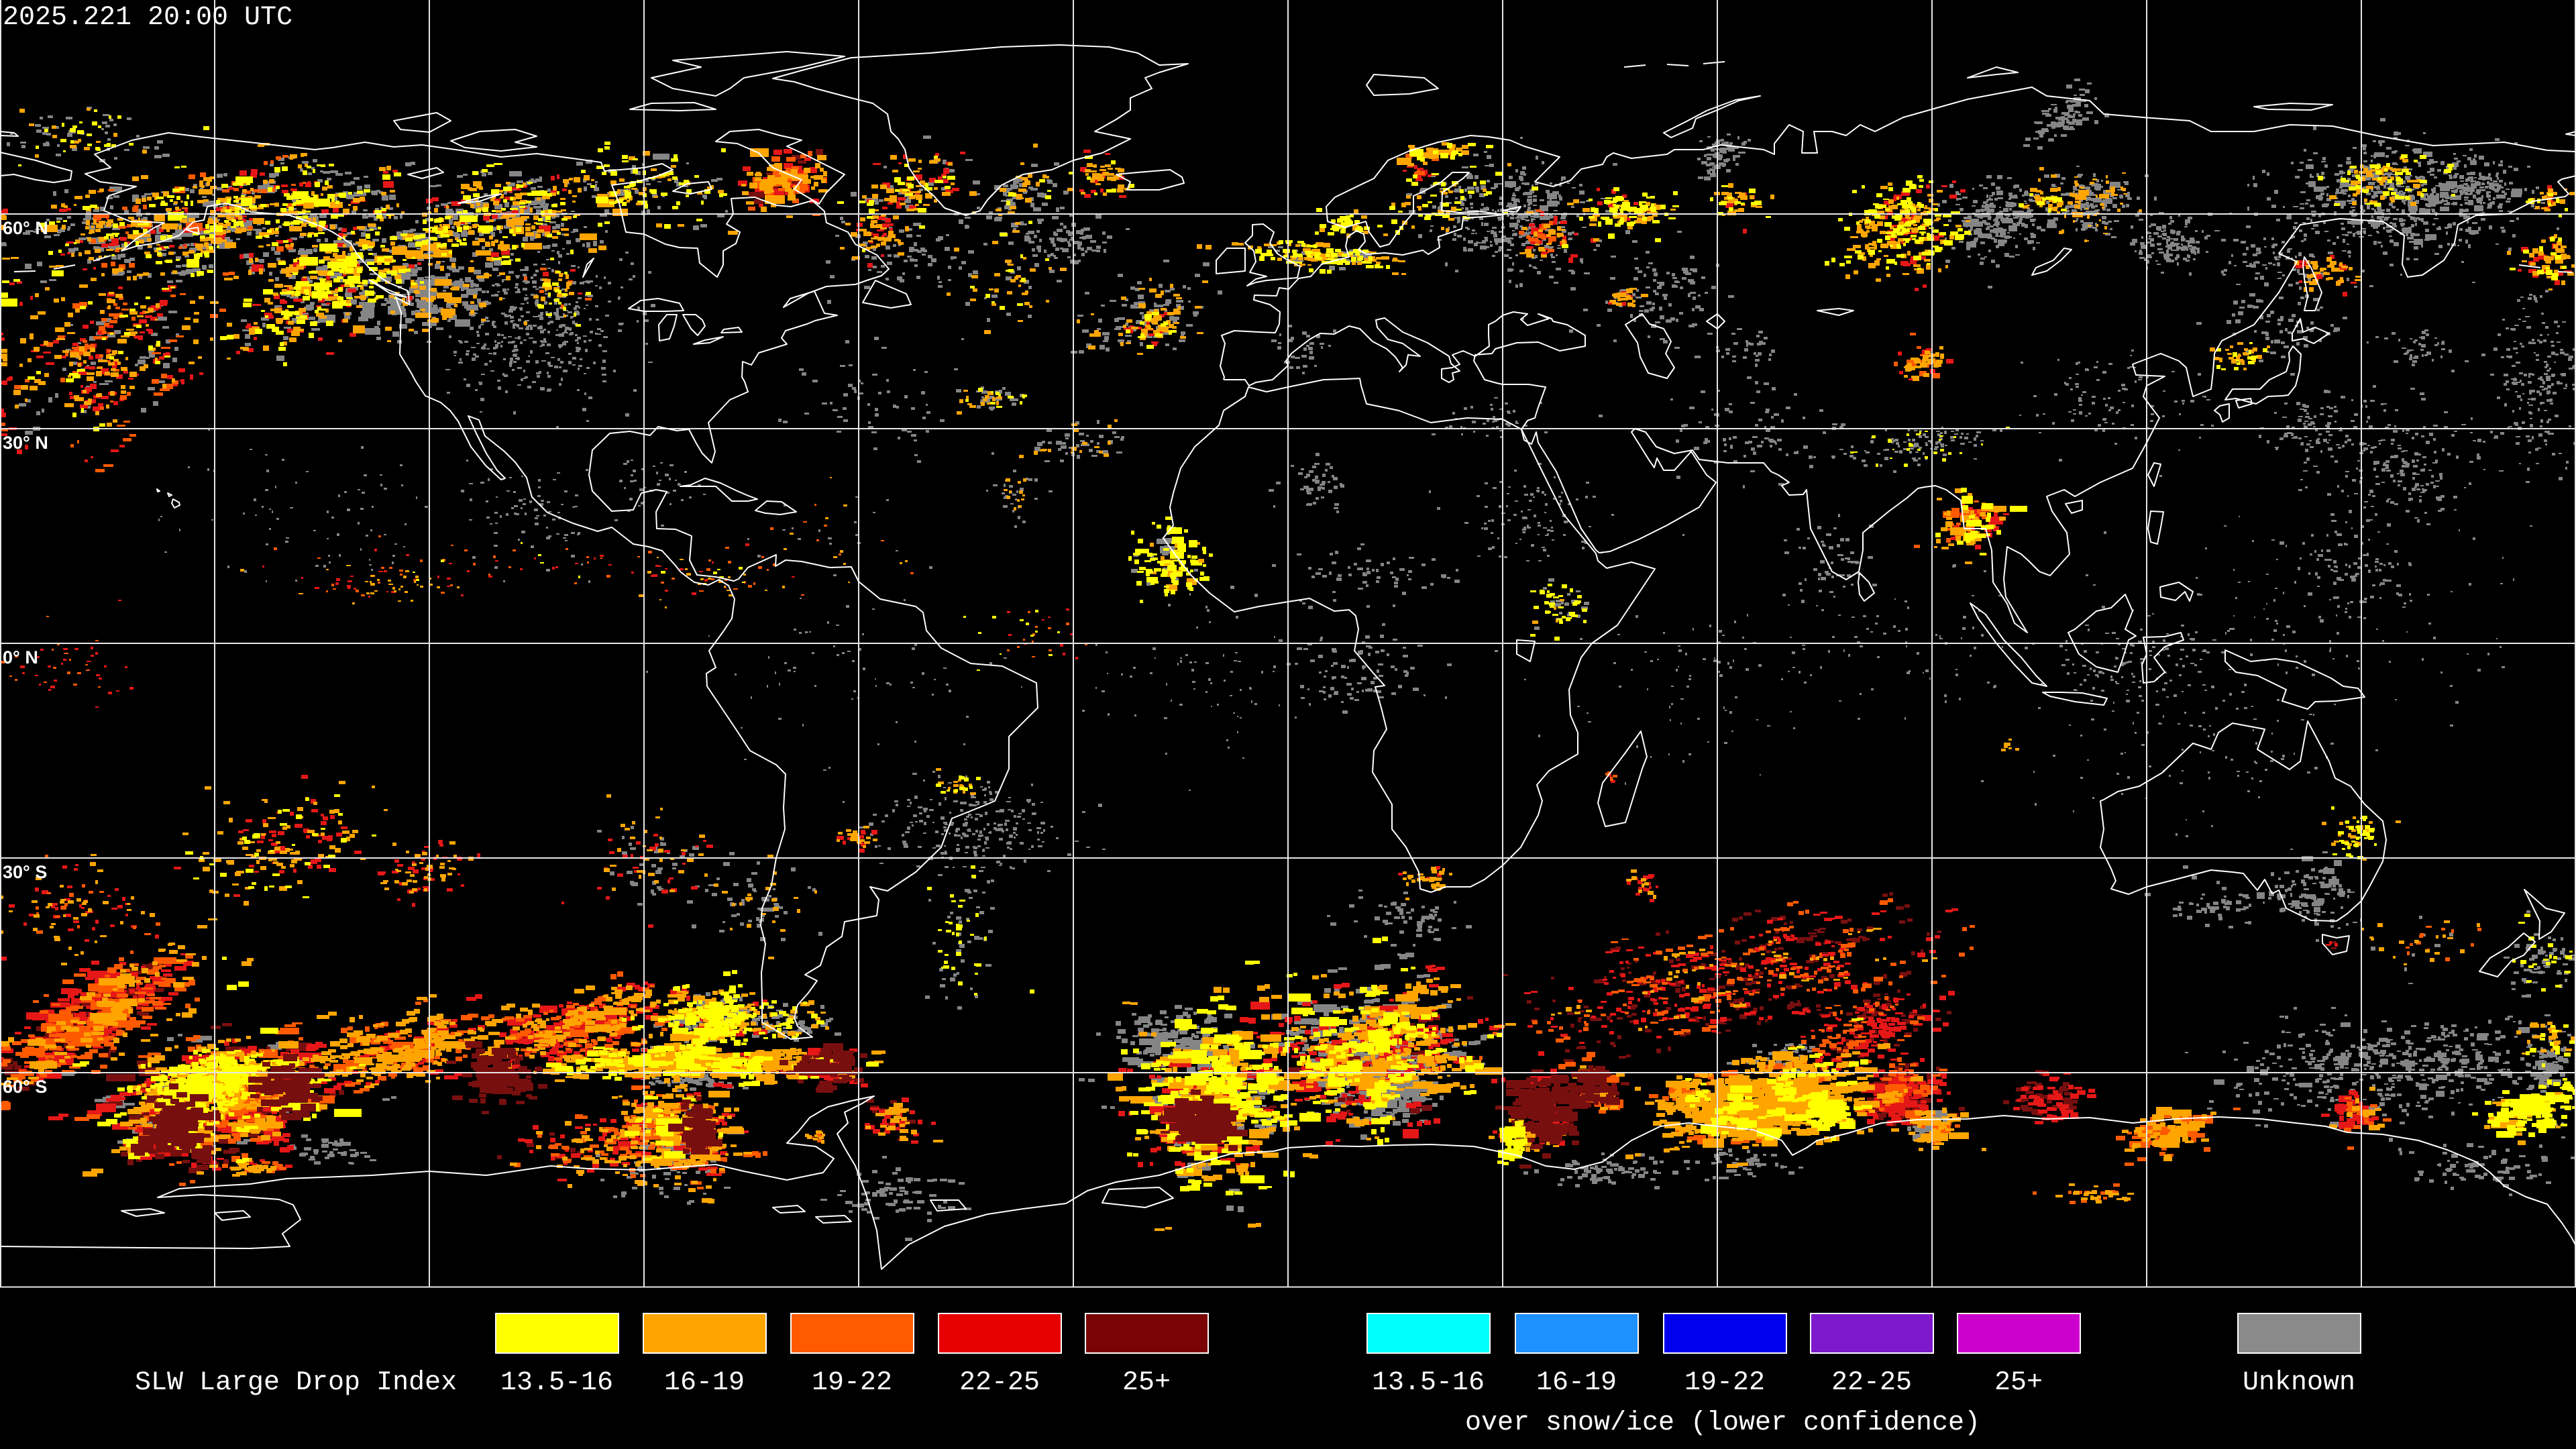  What do you see at coordinates (25, 872) in the screenshot?
I see `svg-text: 30° S` at bounding box center [25, 872].